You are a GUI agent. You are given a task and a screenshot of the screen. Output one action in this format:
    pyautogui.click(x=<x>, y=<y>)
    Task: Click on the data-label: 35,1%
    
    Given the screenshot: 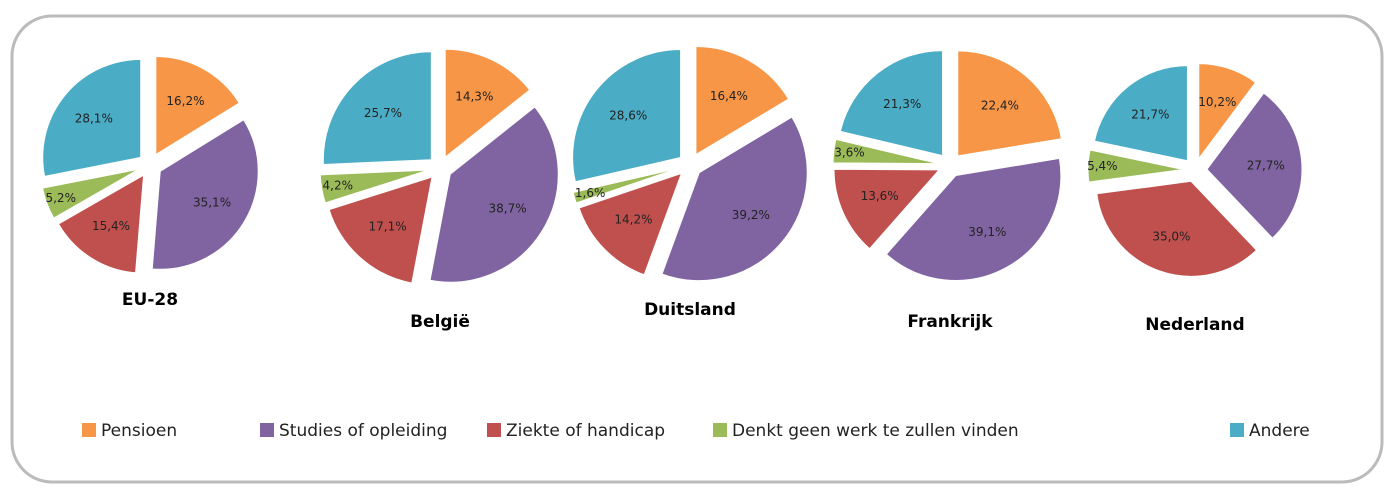 What is the action you would take?
    pyautogui.click(x=212, y=203)
    